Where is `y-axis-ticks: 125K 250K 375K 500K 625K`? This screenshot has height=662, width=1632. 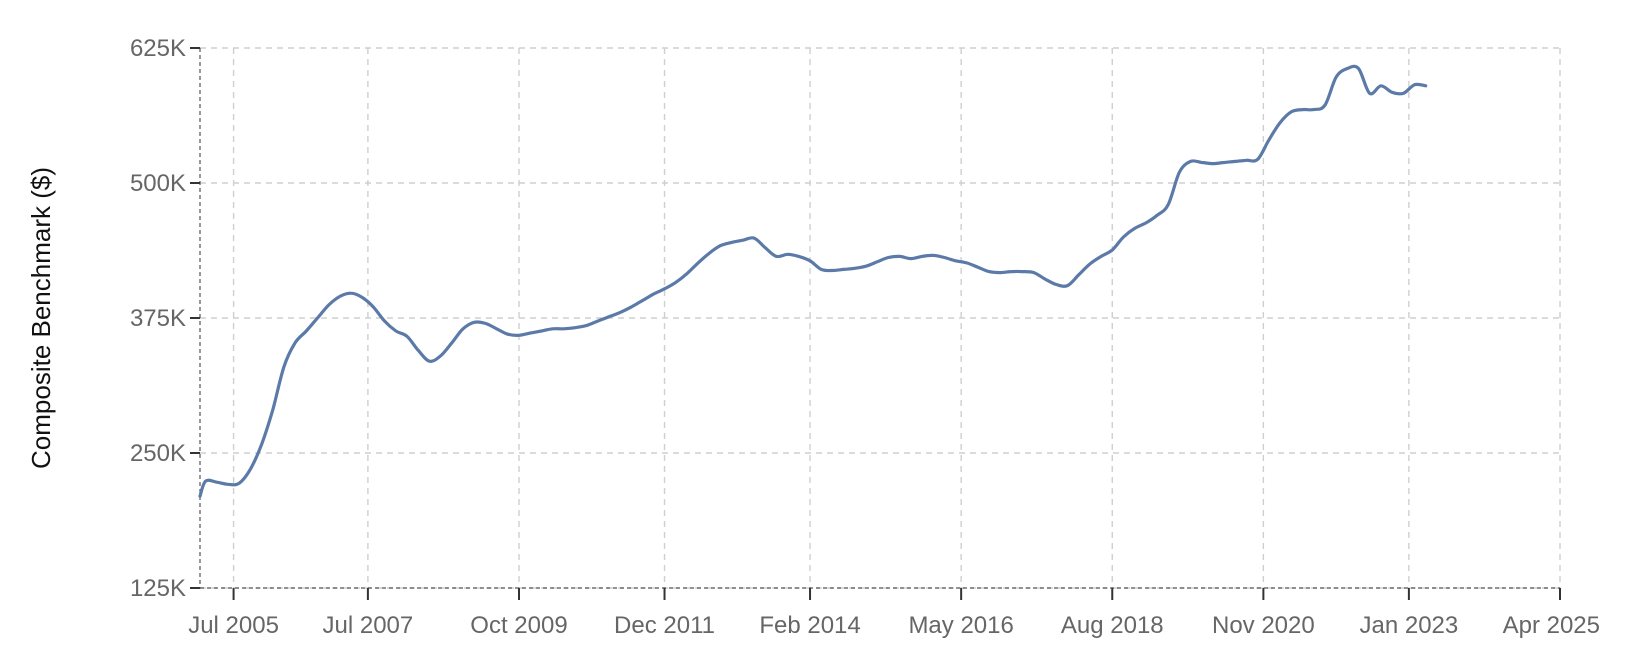 y-axis-ticks: 125K 250K 375K 500K 625K is located at coordinates (165, 318).